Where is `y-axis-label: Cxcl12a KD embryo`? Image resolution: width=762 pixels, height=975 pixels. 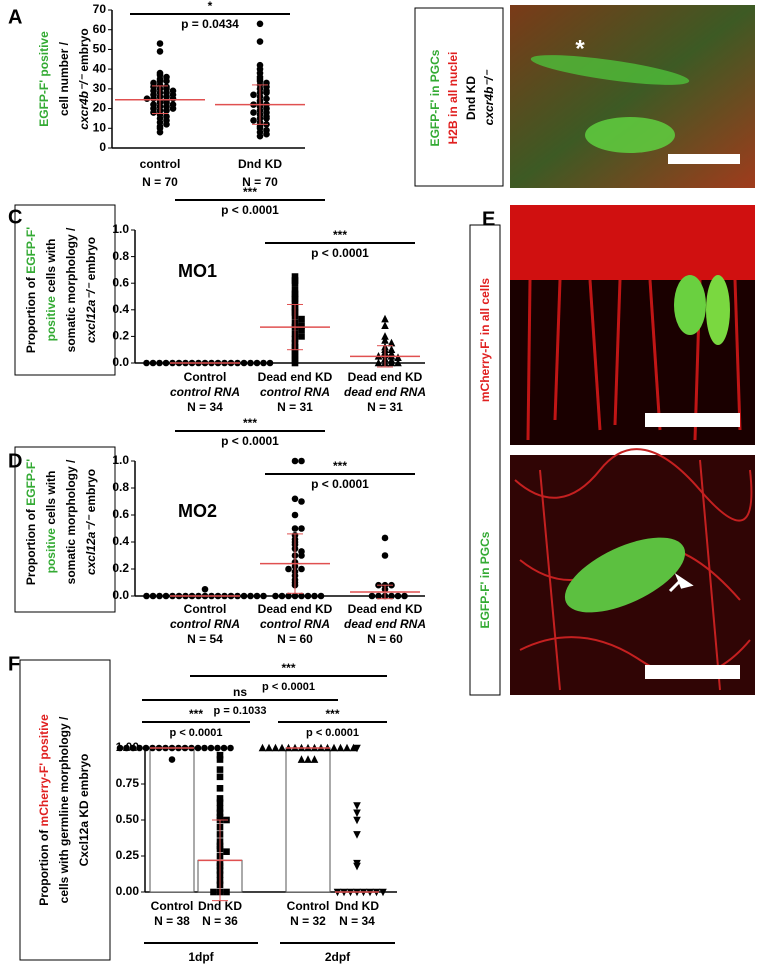
y-axis-label: Cxcl12a KD embryo is located at coordinates (84, 810).